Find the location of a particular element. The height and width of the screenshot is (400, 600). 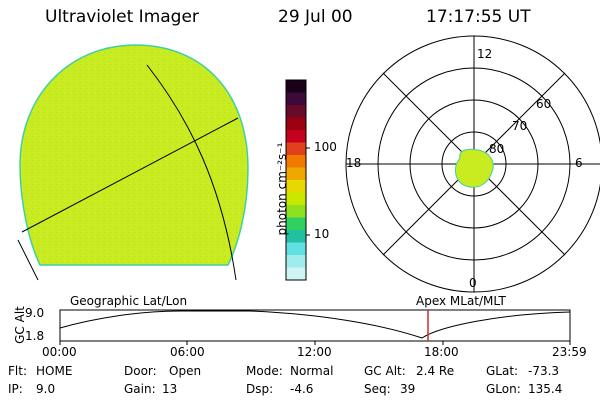

status-flt-label: Flt: is located at coordinates (17, 371).